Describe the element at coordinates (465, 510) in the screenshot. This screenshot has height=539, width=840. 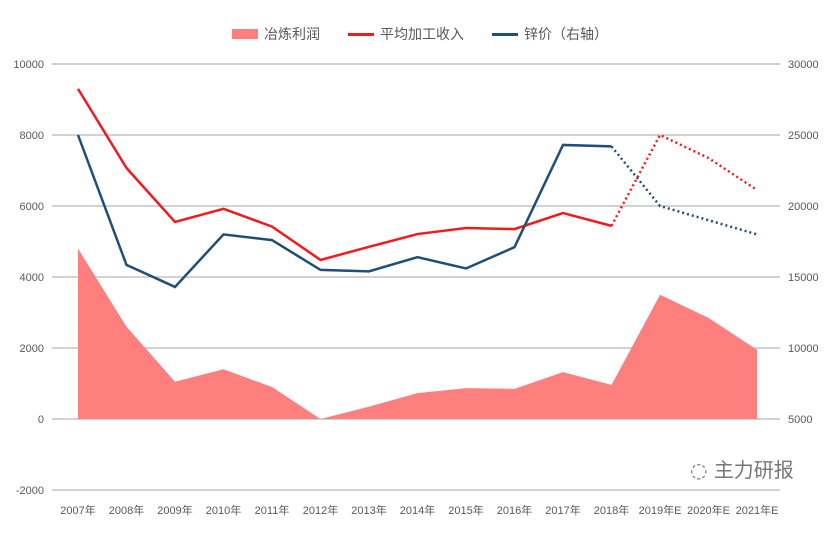
I see `x-tick-label: 2015年` at that location.